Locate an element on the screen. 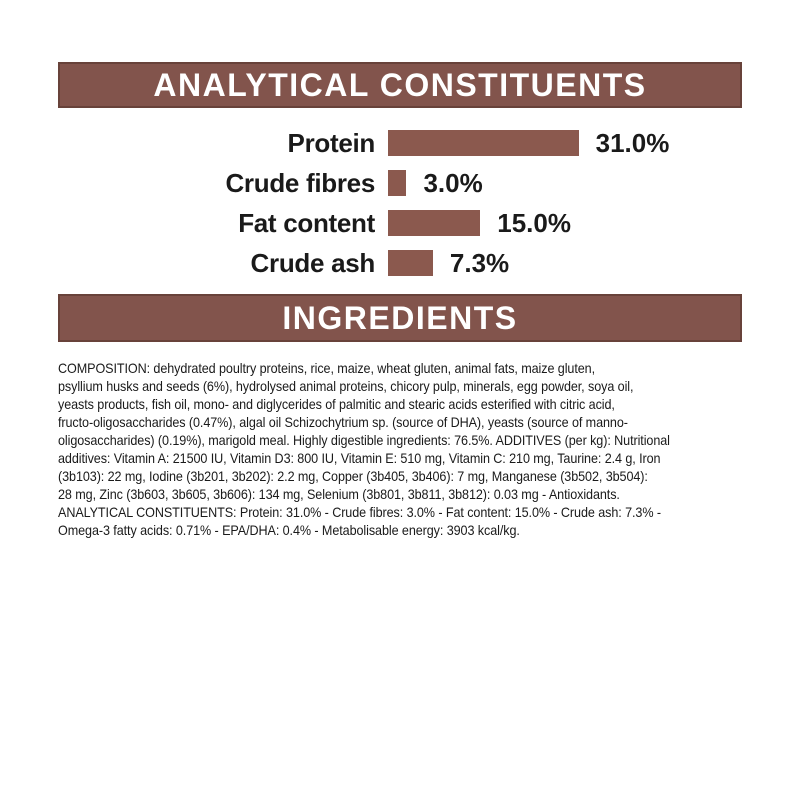 The width and height of the screenshot is (800, 800). chart-bar-fat-content is located at coordinates (434, 223).